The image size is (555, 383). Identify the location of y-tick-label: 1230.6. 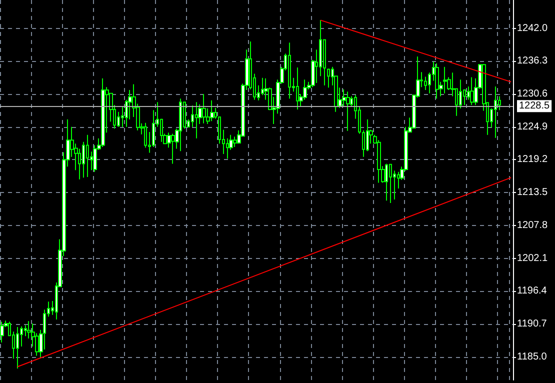
(532, 94).